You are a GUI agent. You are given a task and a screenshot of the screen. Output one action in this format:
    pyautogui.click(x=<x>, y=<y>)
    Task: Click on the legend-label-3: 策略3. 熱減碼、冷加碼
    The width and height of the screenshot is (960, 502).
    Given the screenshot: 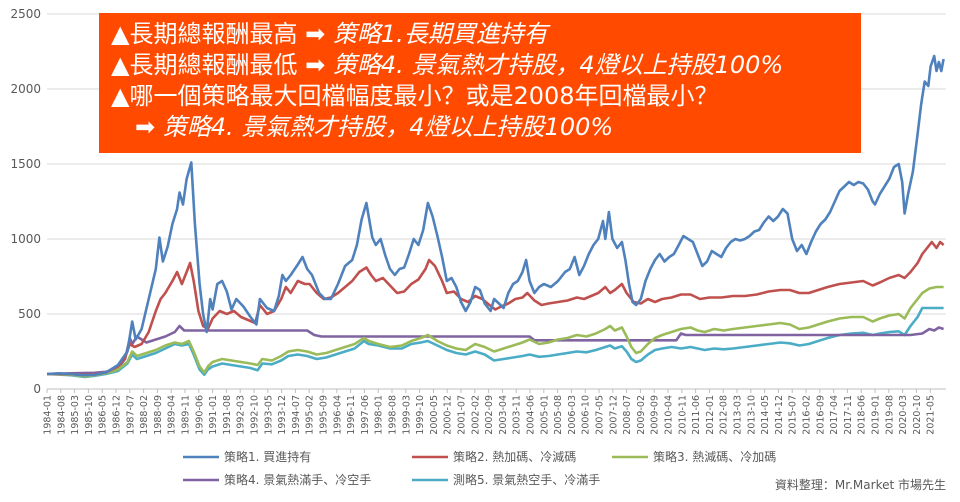 What is the action you would take?
    pyautogui.click(x=714, y=456)
    